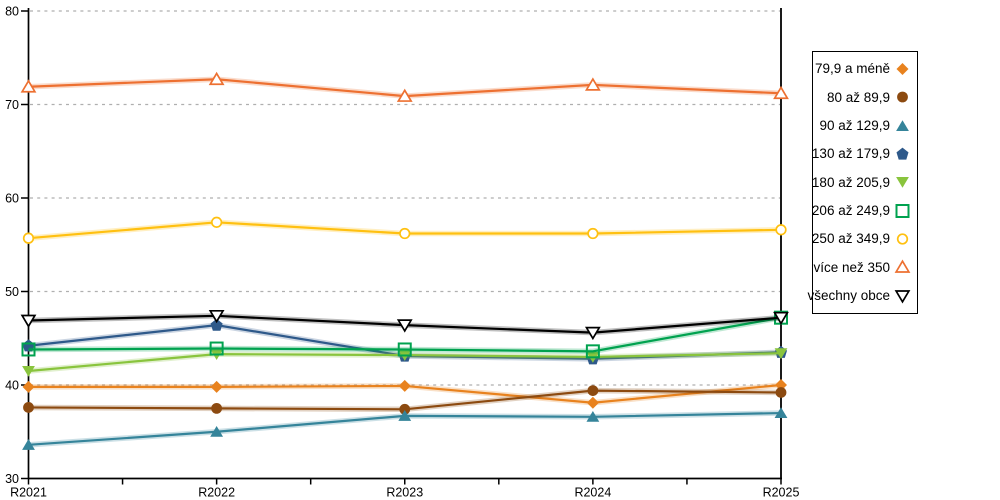 The width and height of the screenshot is (1000, 500). I want to click on legend-item-90-a-129-9: 90 až 129,9, so click(863, 126).